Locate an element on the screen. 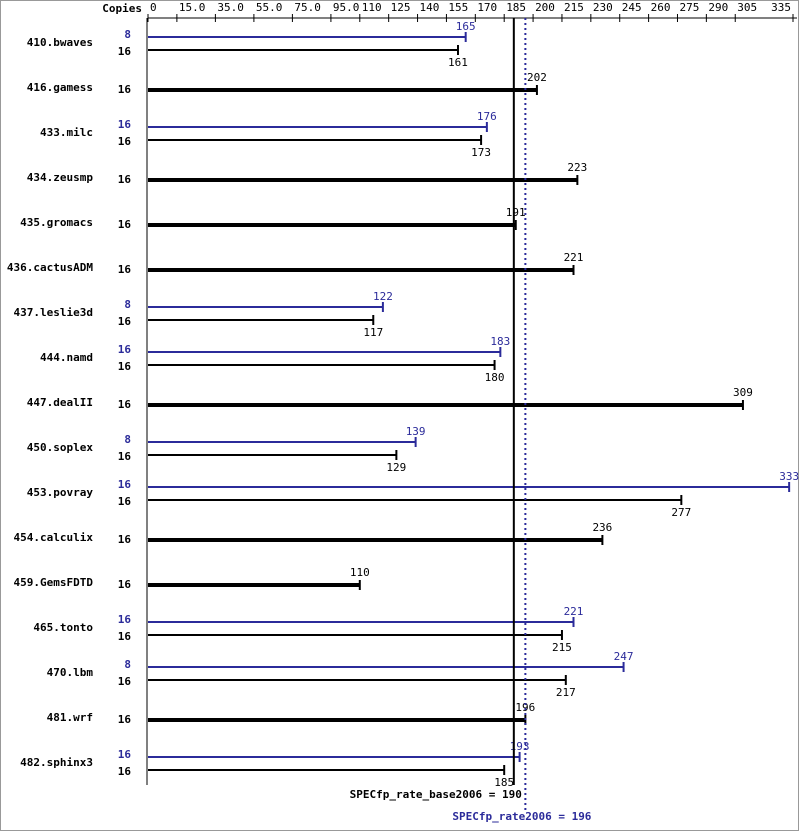  value-label: 333 is located at coordinates (789, 476).